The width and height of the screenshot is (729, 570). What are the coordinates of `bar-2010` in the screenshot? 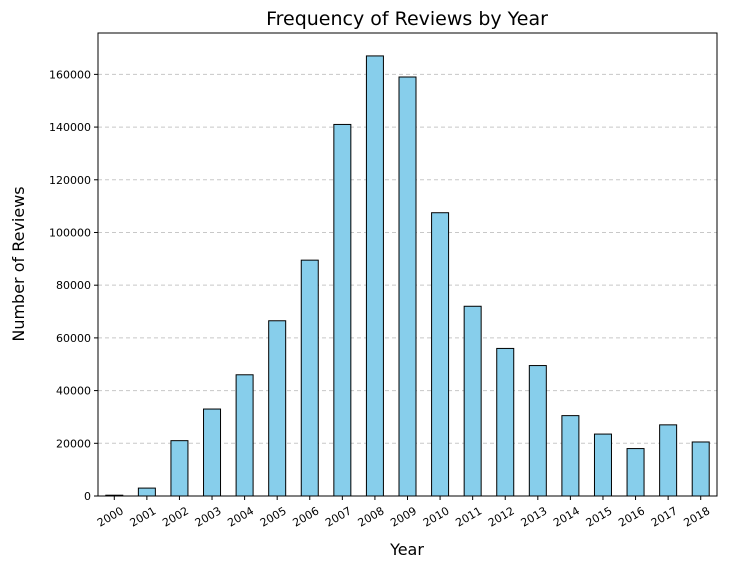 It's located at (440, 354).